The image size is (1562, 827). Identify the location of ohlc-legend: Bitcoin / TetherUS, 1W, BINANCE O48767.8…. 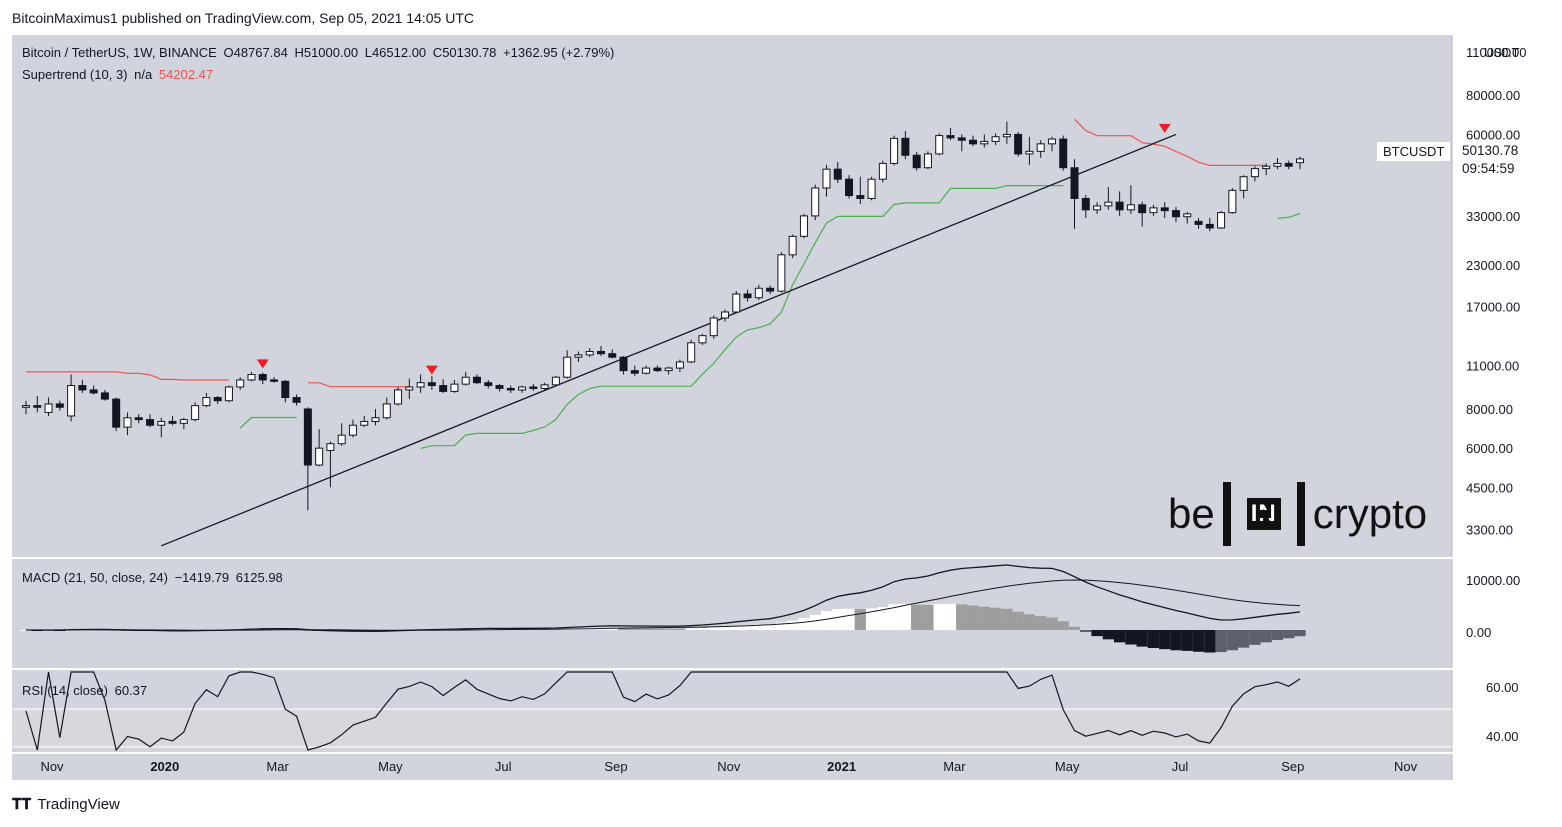
(319, 52).